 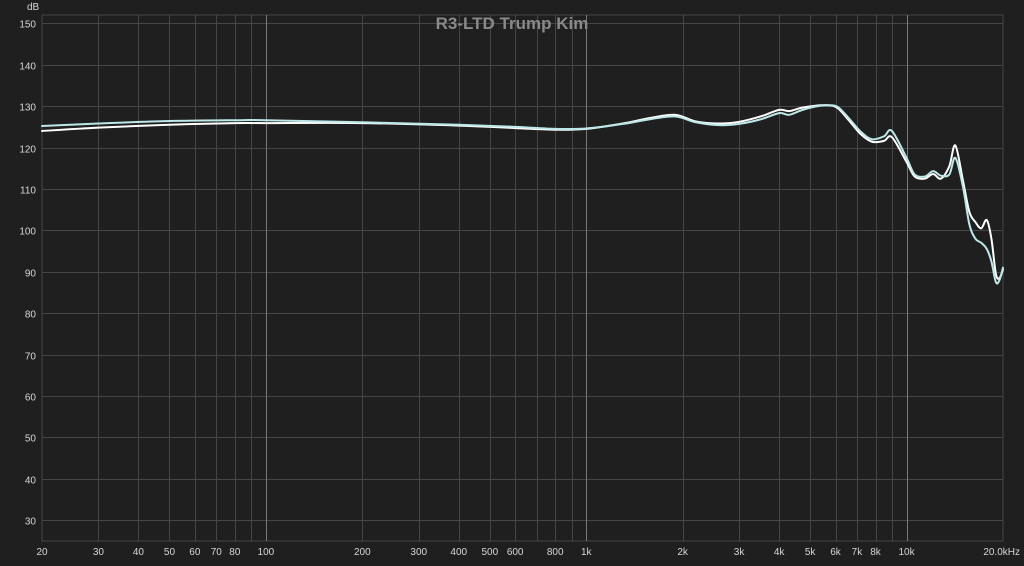 What do you see at coordinates (683, 552) in the screenshot?
I see `x-tick-label: 2k` at bounding box center [683, 552].